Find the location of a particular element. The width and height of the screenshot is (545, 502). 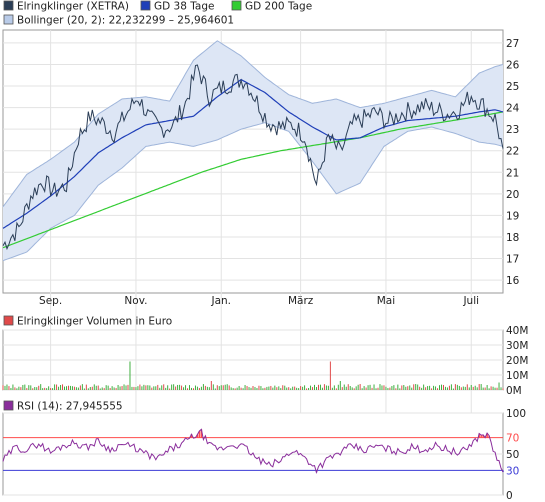

price-y-tick-label: 17 is located at coordinates (512, 260).